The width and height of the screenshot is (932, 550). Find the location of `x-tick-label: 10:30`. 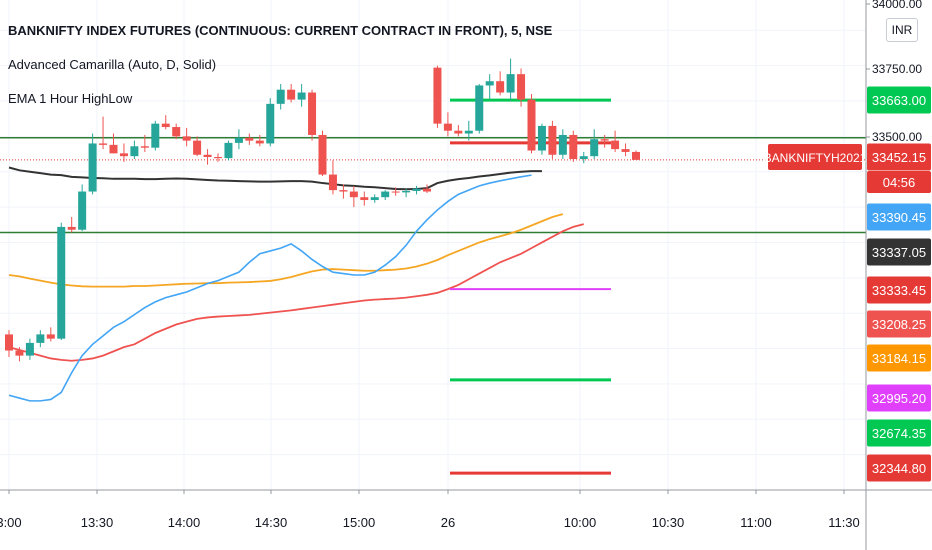

x-tick-label: 10:30 is located at coordinates (668, 522).